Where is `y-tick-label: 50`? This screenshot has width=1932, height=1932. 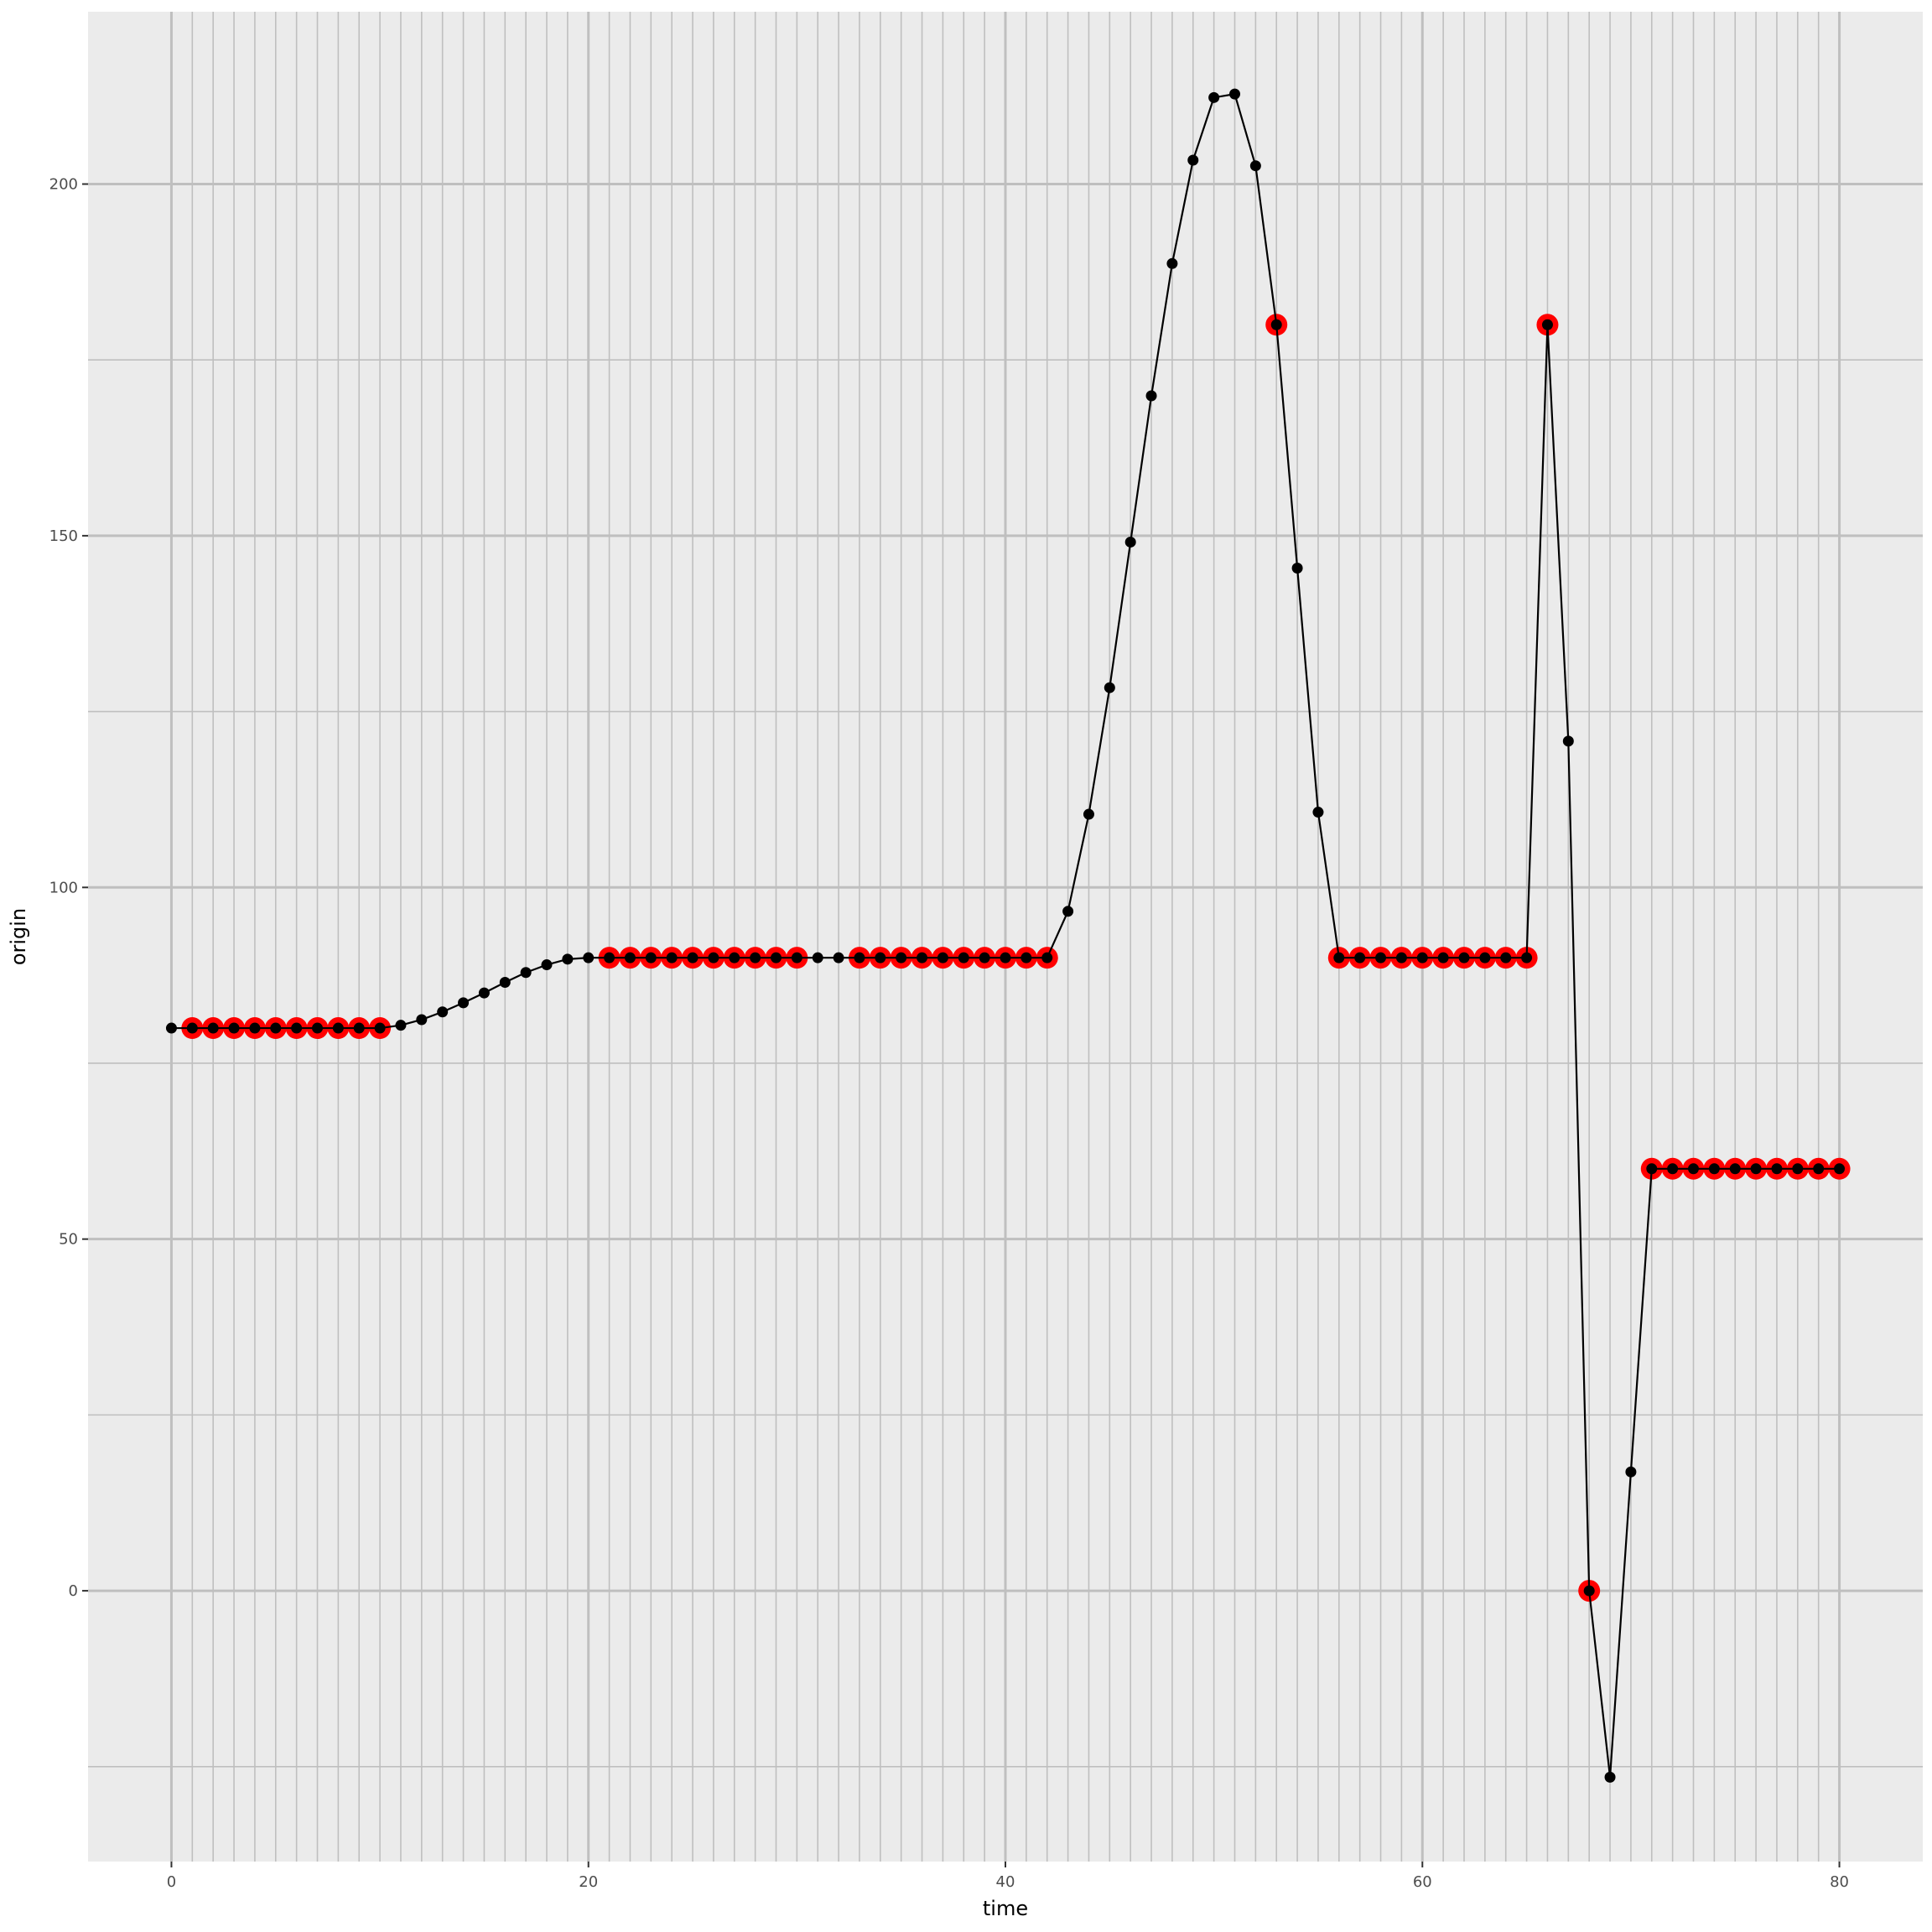 y-tick-label: 50 is located at coordinates (68, 1240).